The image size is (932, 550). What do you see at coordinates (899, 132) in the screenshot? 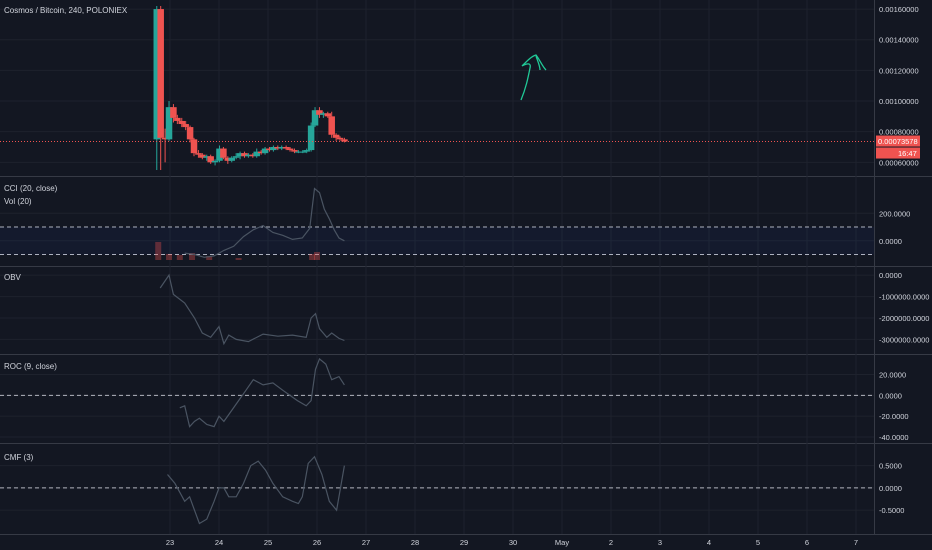
I see `y-tick-label: 0.00080000` at bounding box center [899, 132].